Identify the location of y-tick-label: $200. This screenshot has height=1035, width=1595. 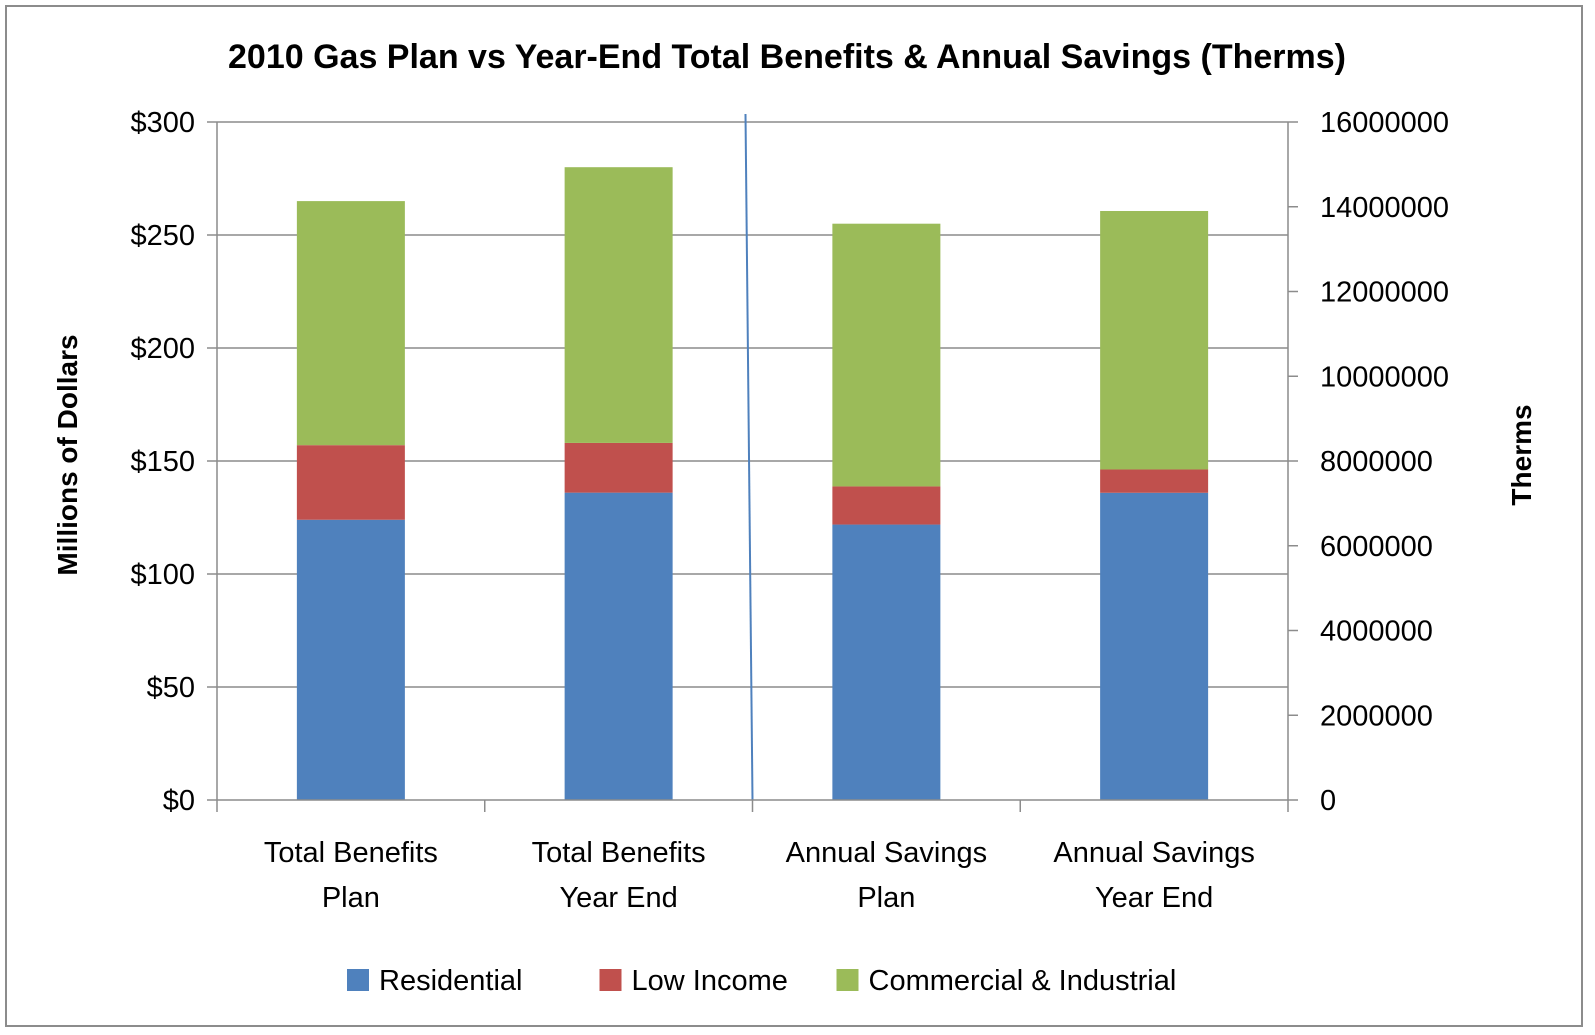
(162, 349).